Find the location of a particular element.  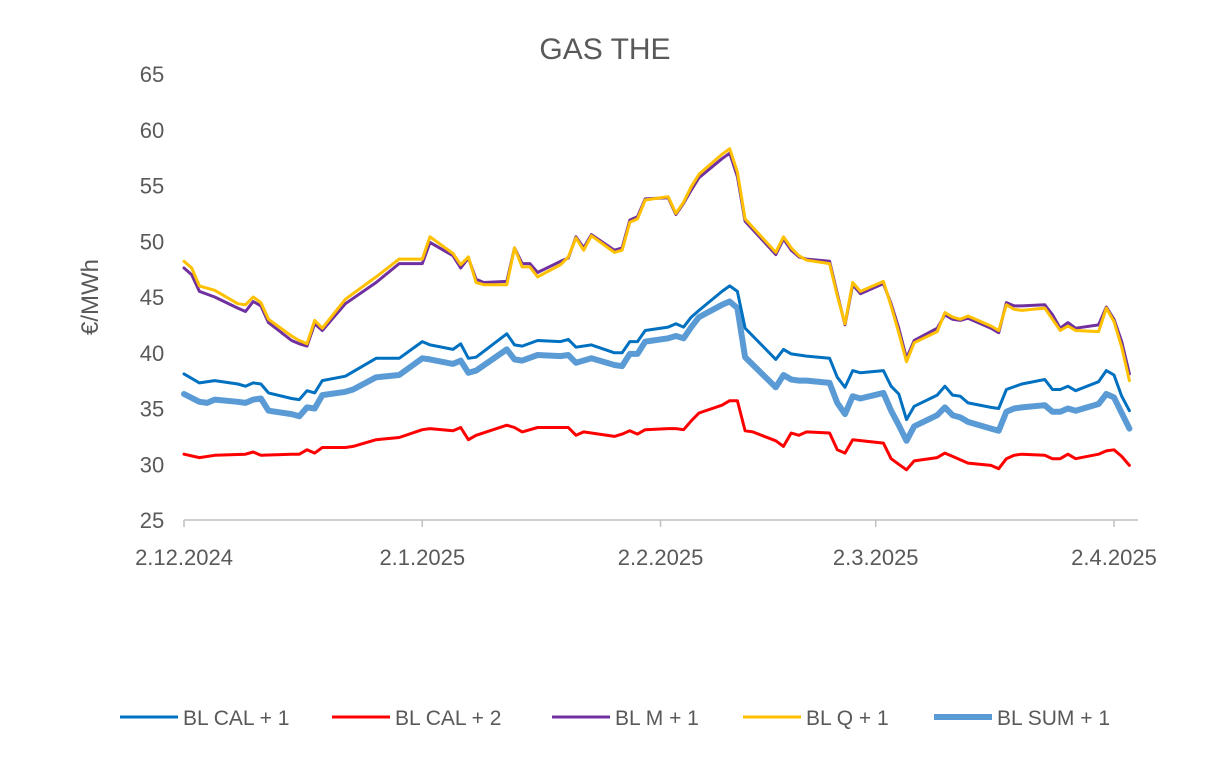

x-tick-label: 2.12.2024 is located at coordinates (184, 557).